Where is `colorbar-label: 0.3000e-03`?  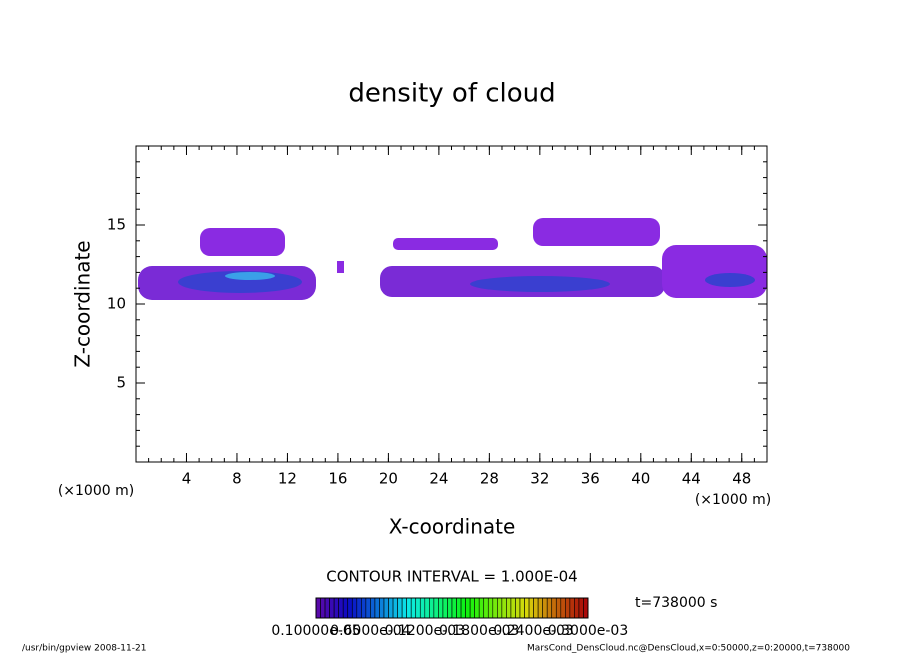 colorbar-label: 0.3000e-03 is located at coordinates (588, 631).